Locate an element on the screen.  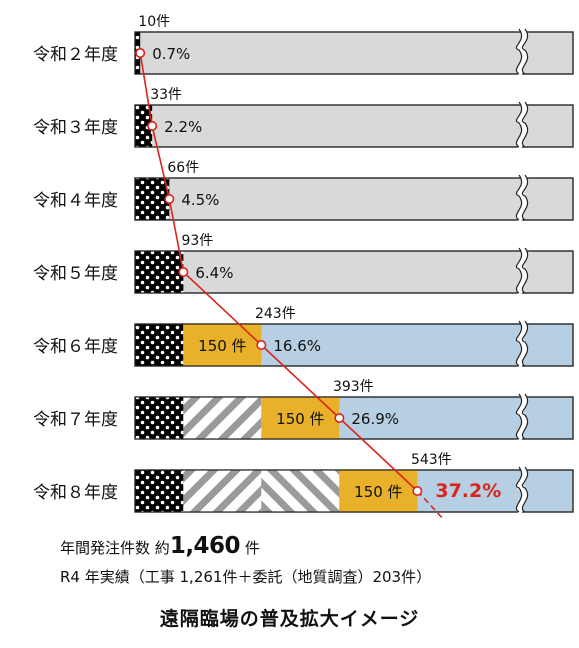
bar-row: 令和２年度 is located at coordinates (303, 52).